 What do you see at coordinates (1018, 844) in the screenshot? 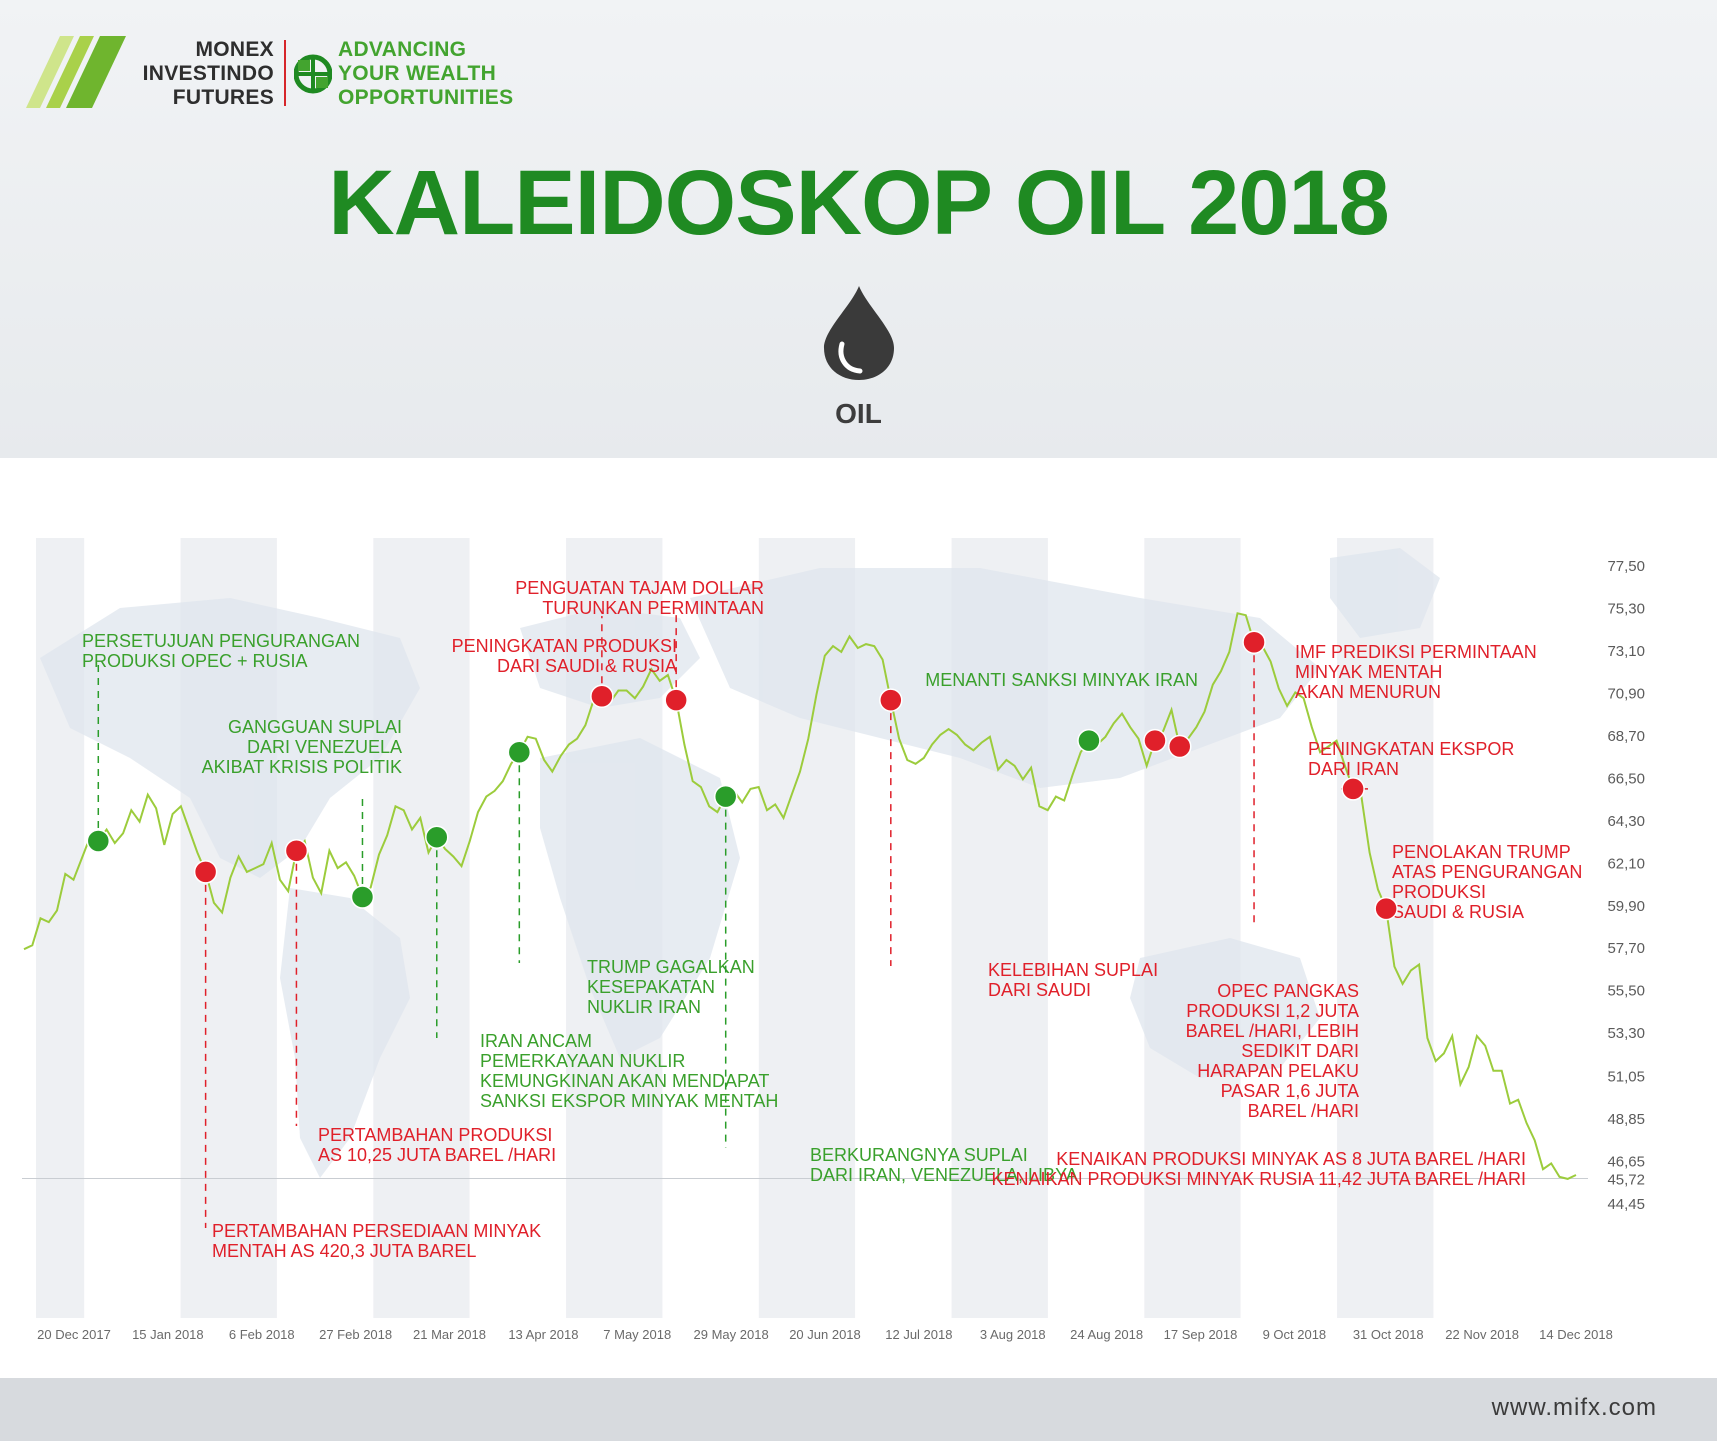
I see `event-negative: KELEBIHAN SUPLAI DARI SAUDI` at bounding box center [1018, 844].